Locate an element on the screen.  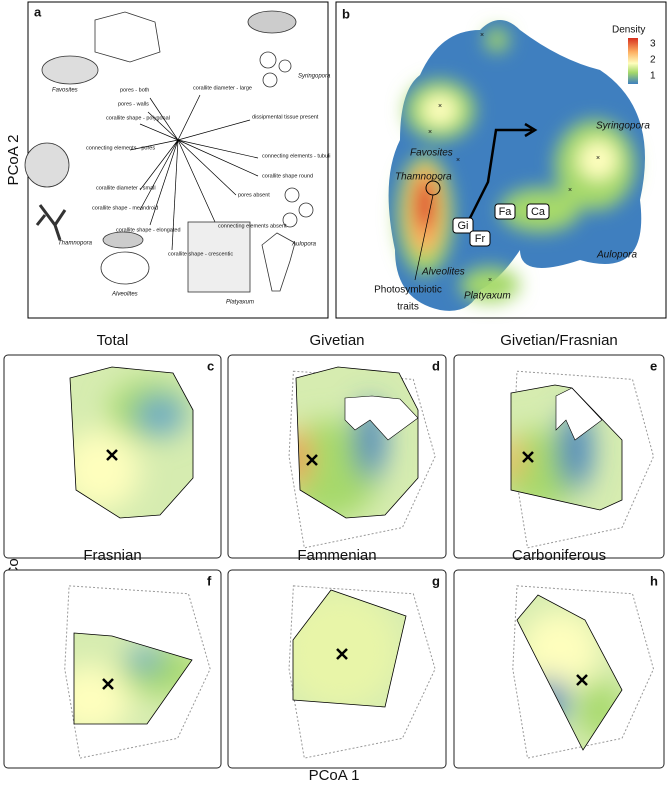
stage-label: Ca is located at coordinates (538, 212).